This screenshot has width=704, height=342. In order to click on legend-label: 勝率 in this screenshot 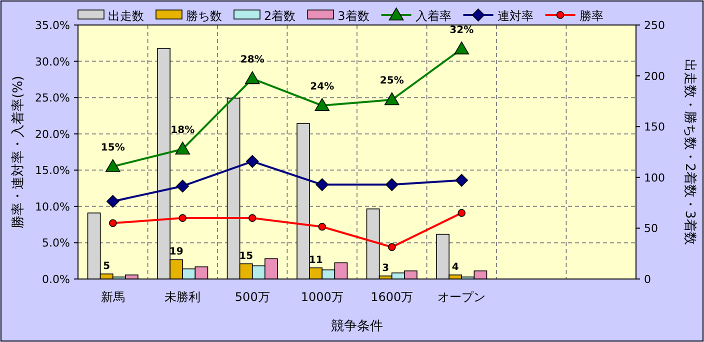, I will do `click(591, 16)`.